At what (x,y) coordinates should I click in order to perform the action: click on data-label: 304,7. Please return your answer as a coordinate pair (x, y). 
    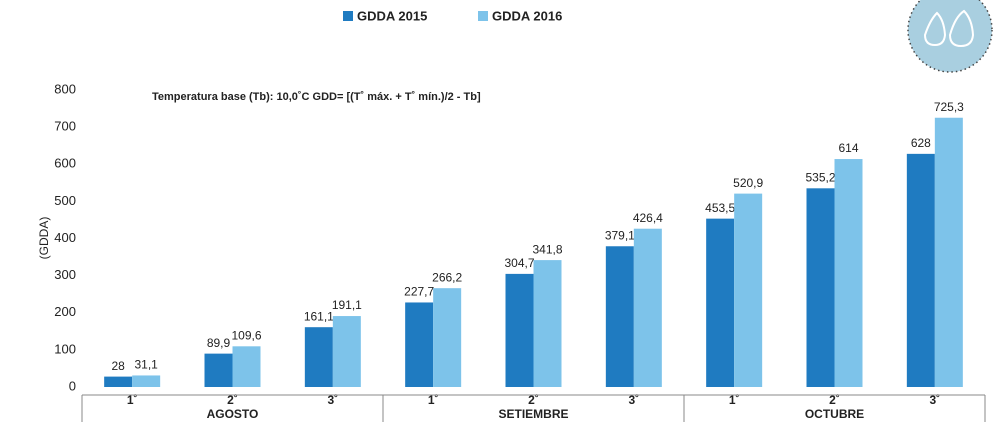
    Looking at the image, I should click on (519, 263).